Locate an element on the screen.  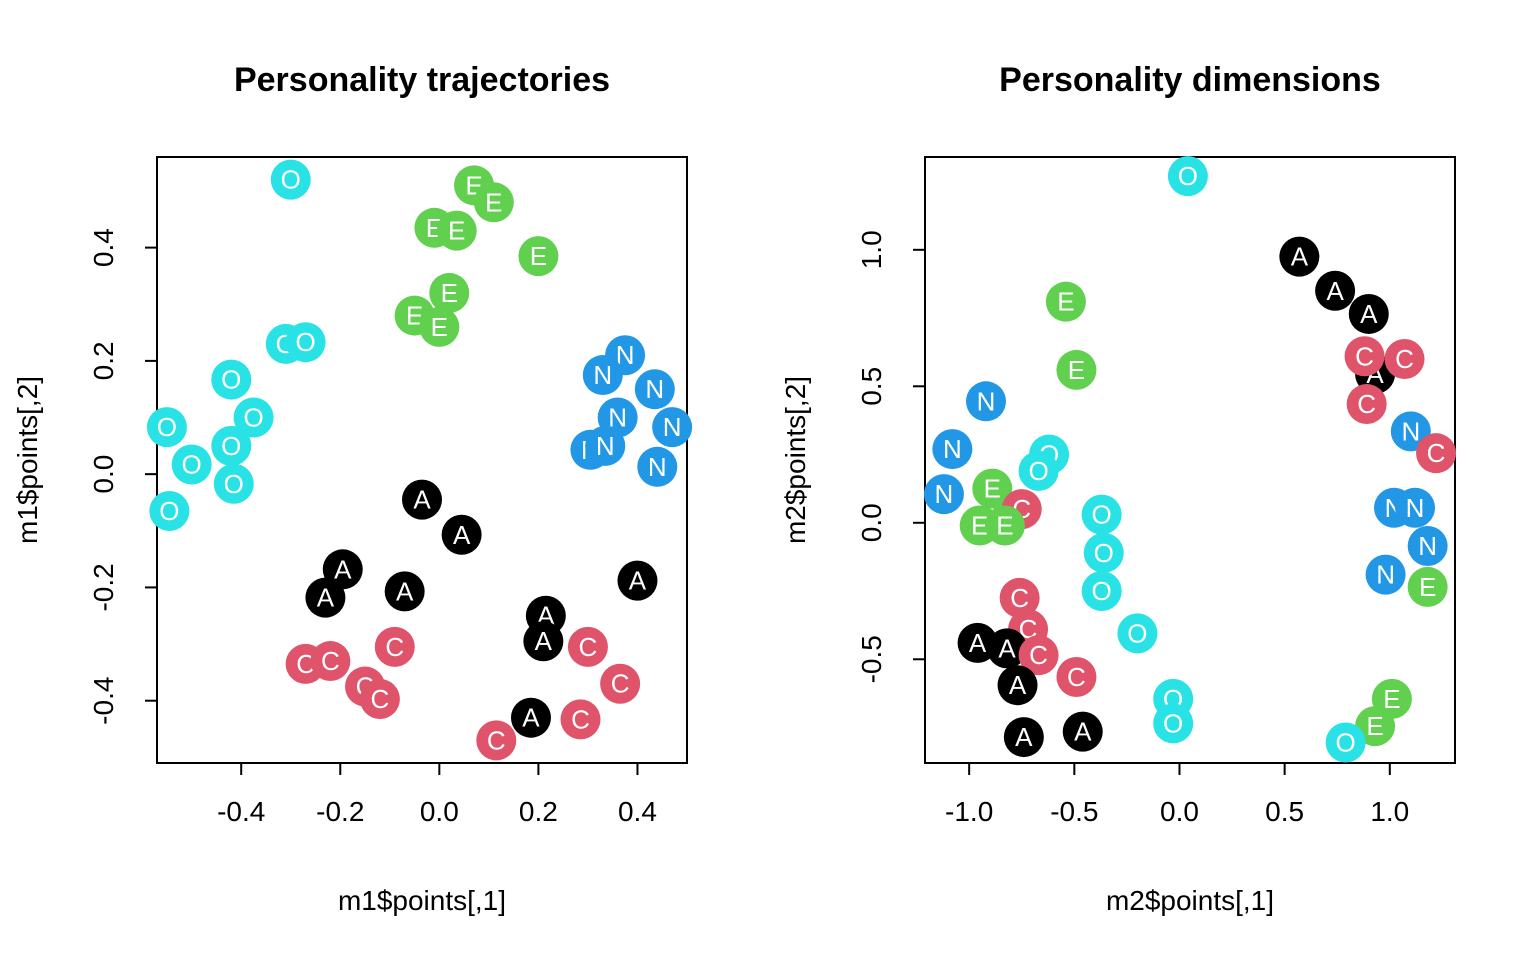
y-tick-label: 0.0 is located at coordinates (103, 474).